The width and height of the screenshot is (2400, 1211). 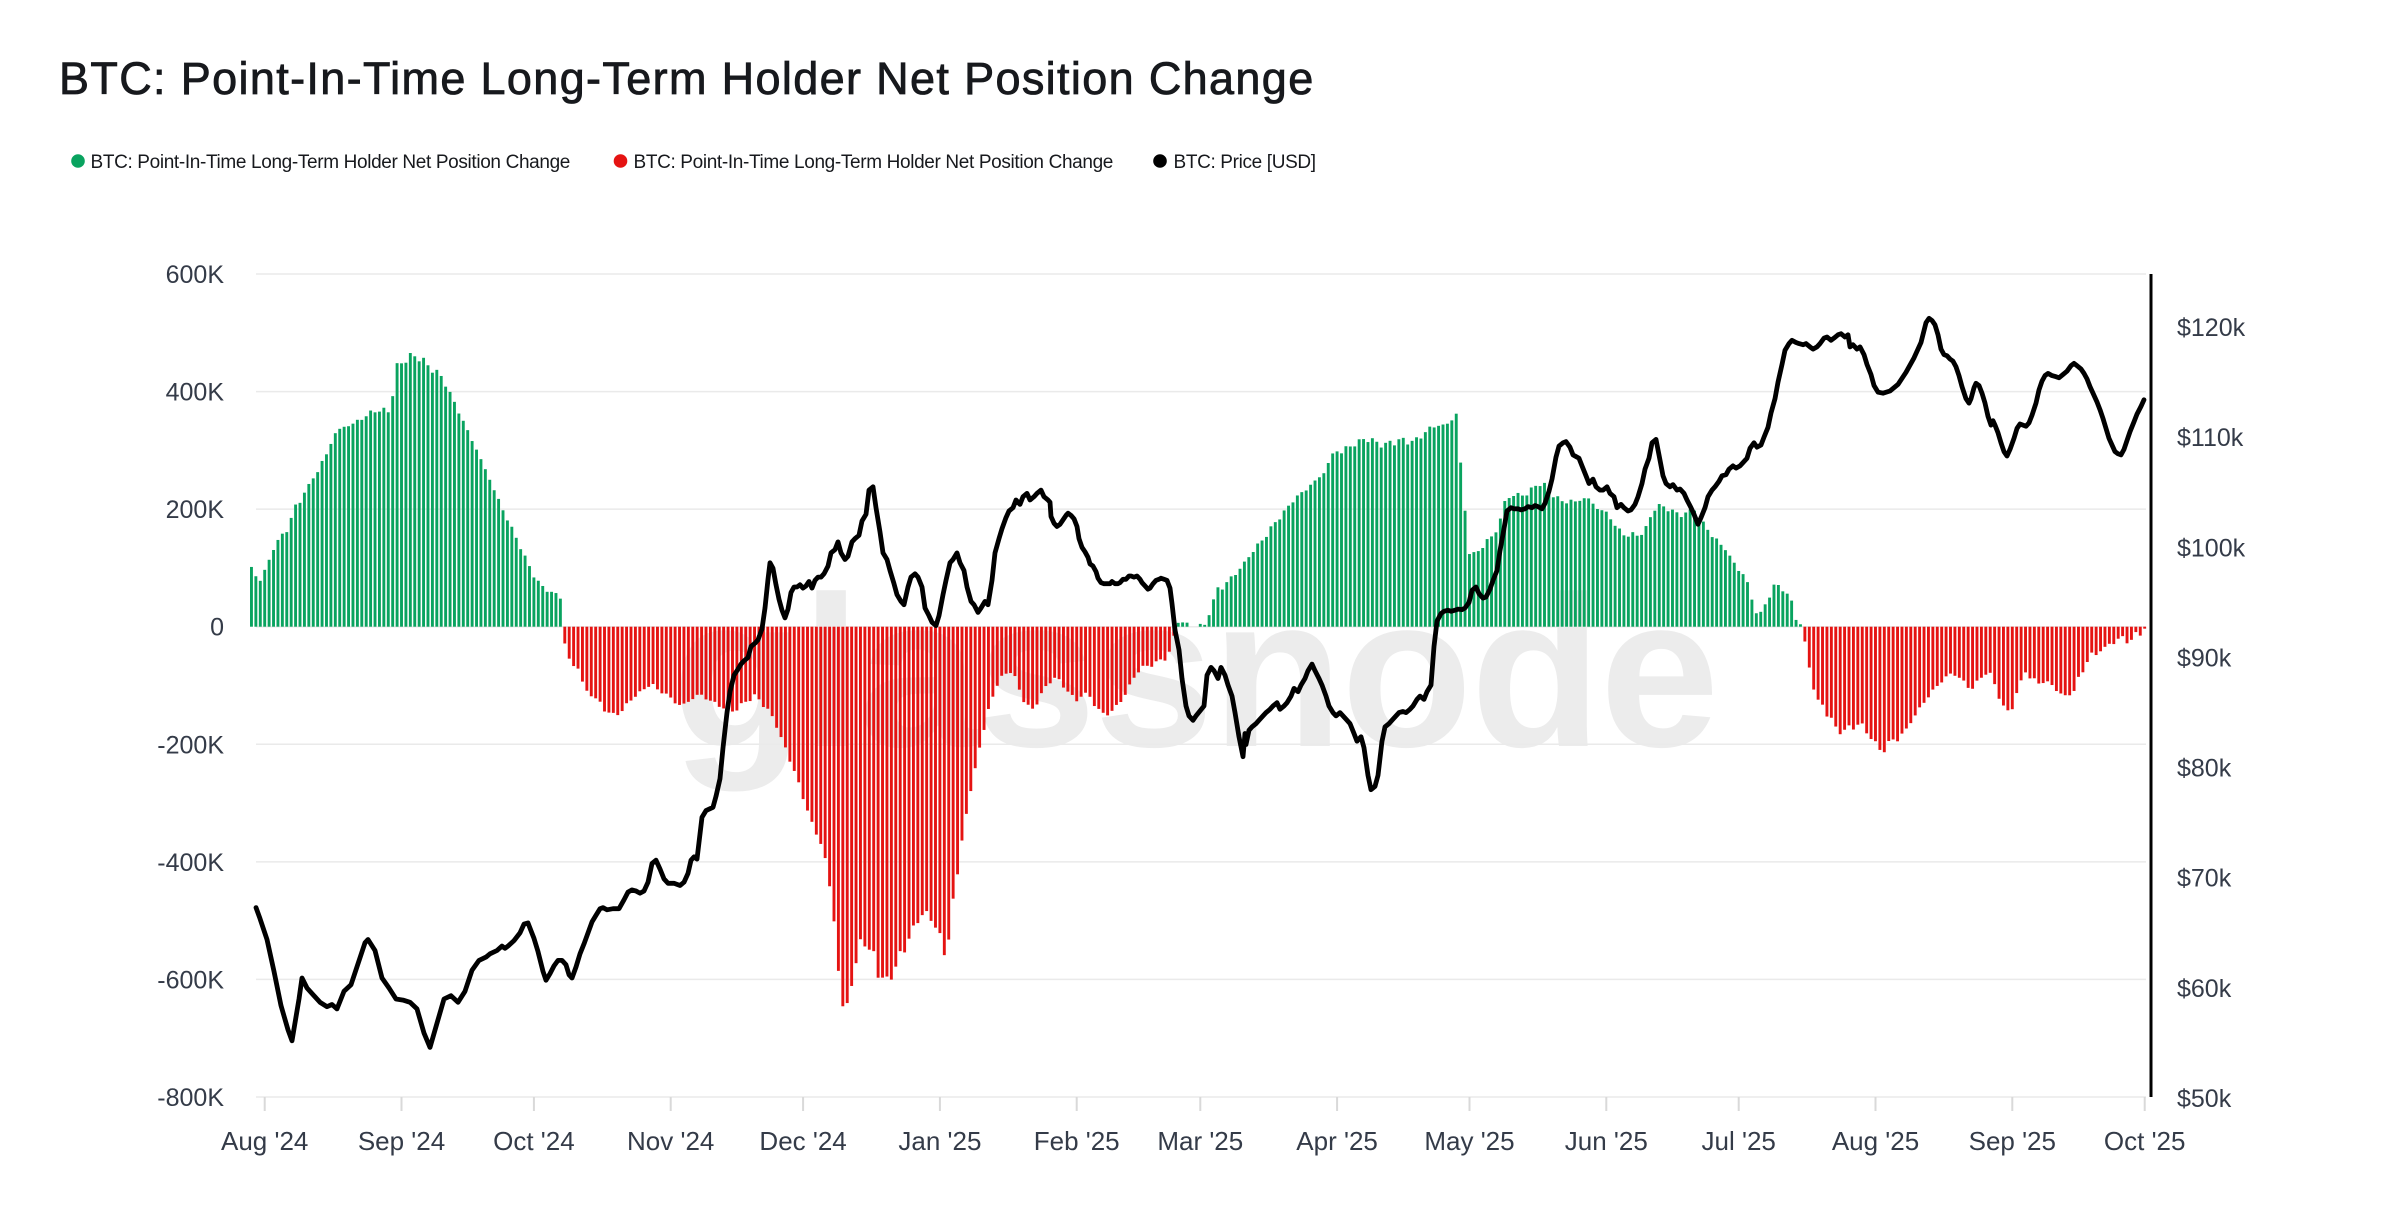 I want to click on svg-text: $90k, so click(x=2204, y=658).